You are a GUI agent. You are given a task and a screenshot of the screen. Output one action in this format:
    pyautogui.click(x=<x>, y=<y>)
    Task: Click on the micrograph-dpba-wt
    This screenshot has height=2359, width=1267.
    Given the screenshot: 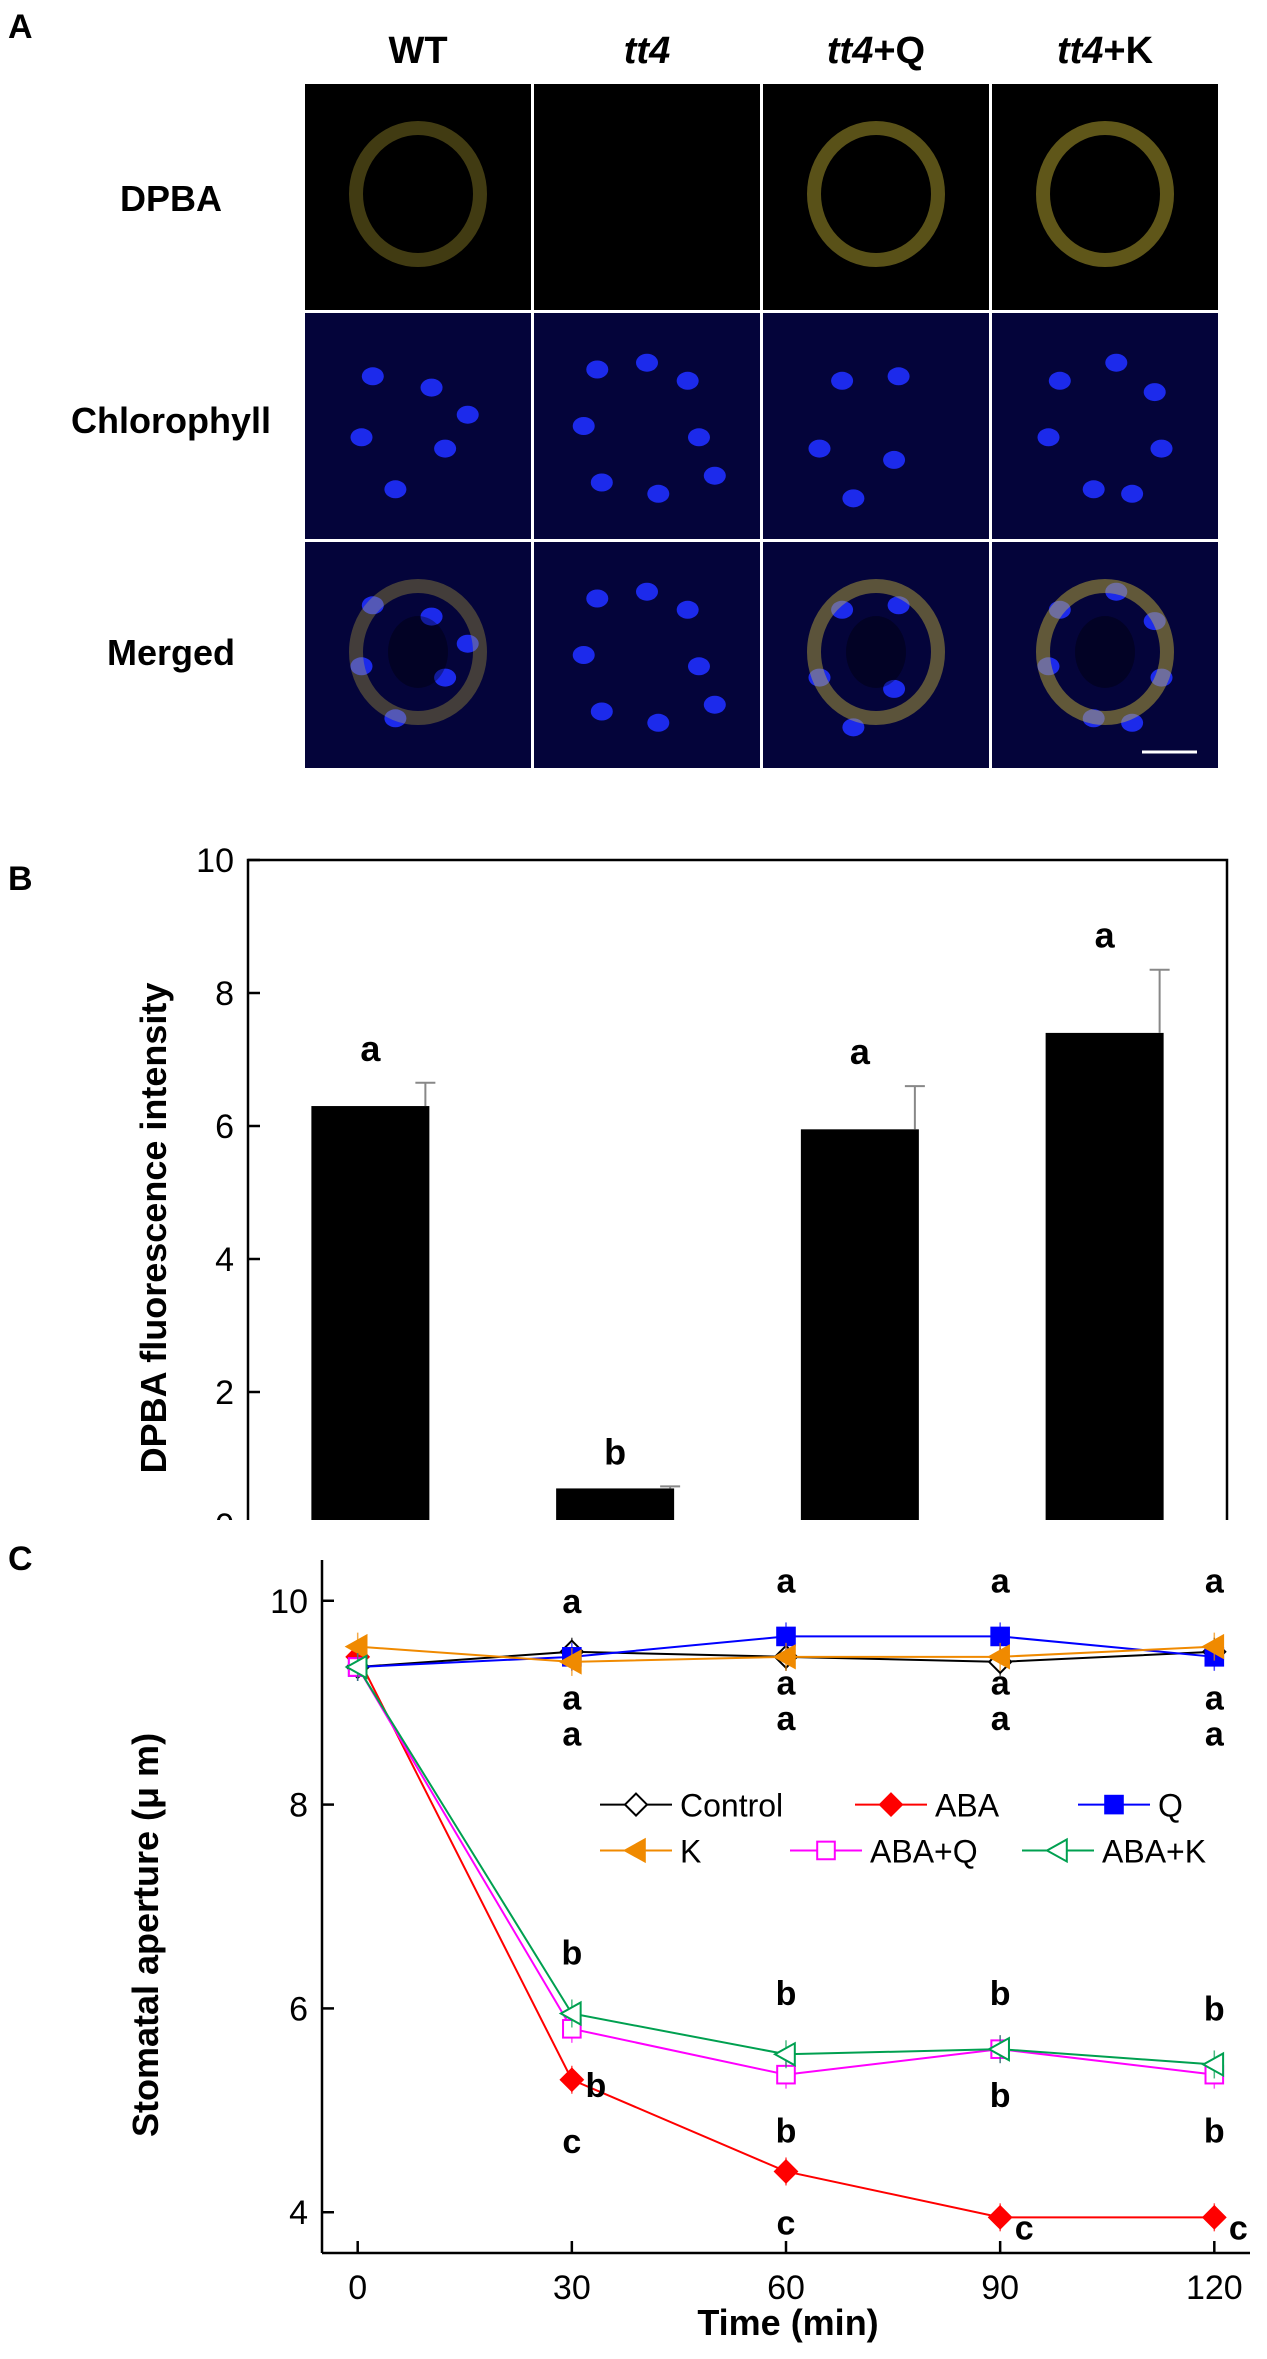 What is the action you would take?
    pyautogui.click(x=418, y=197)
    